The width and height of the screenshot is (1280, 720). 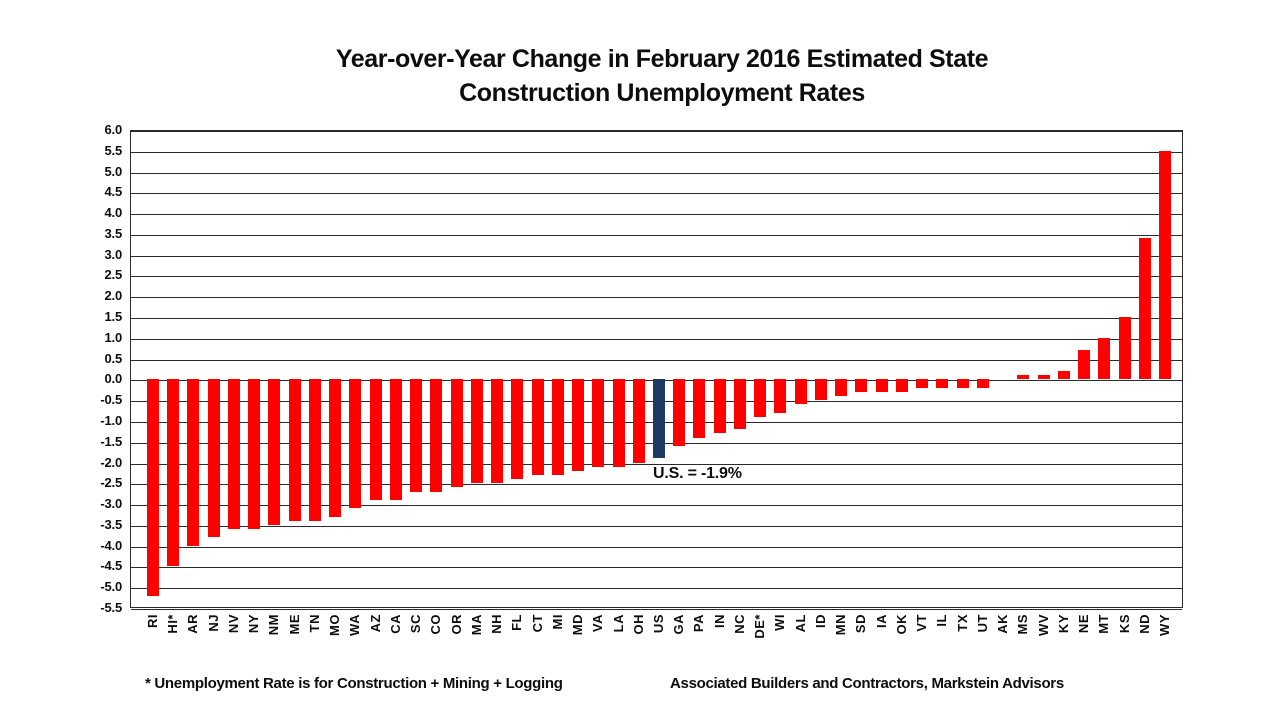 I want to click on bar-VA, so click(x=598, y=423).